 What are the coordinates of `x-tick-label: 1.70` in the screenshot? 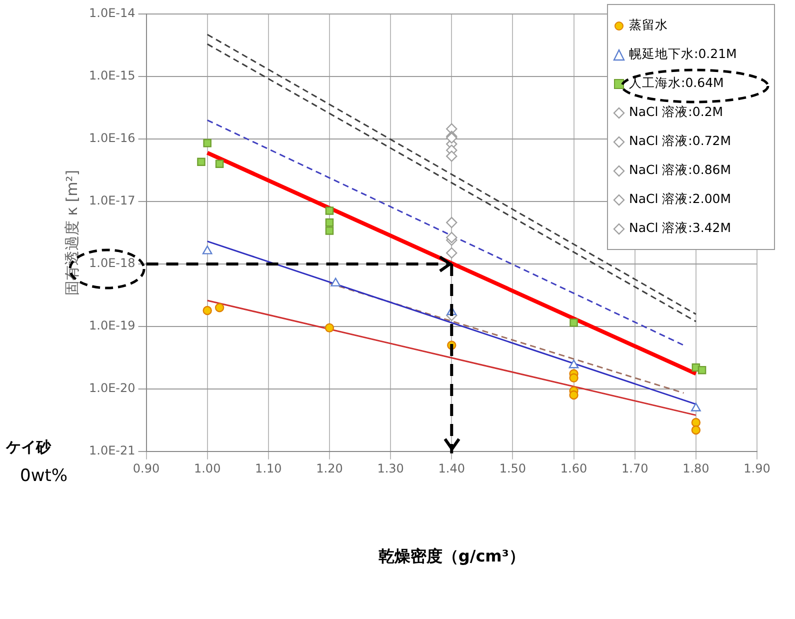 It's located at (634, 469).